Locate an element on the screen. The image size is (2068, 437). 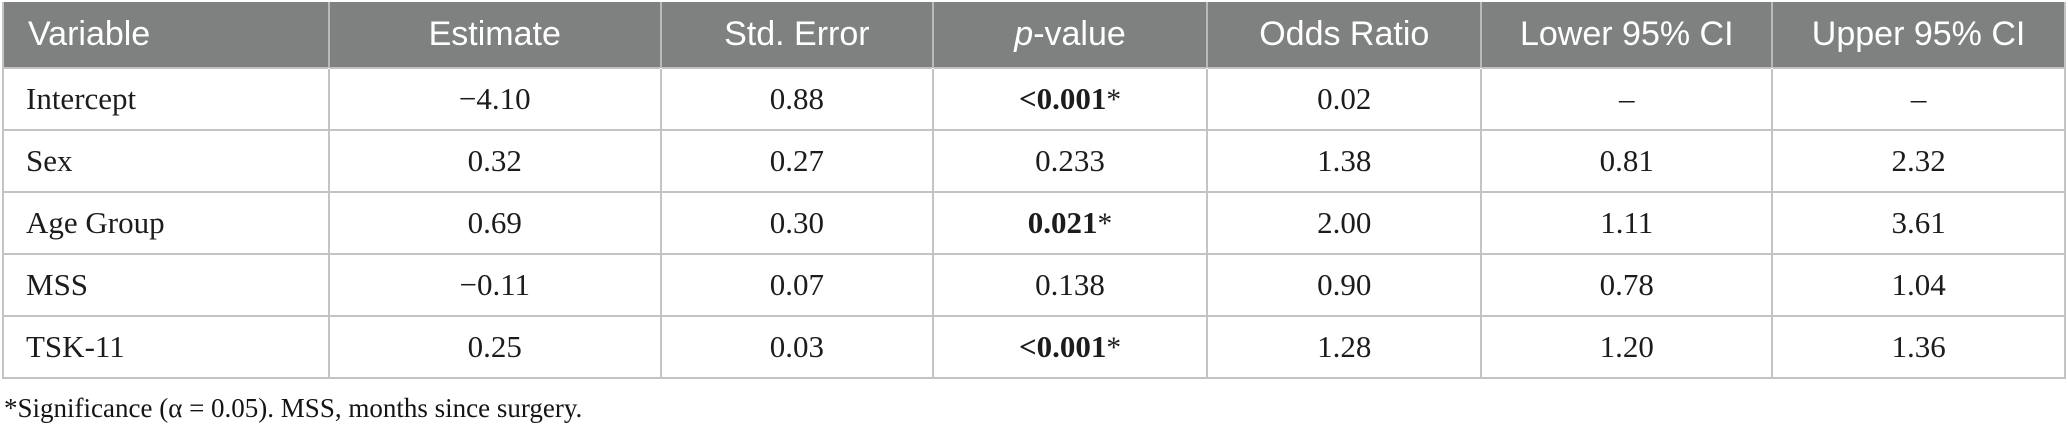
col-header-variable: Variable is located at coordinates (166, 35).